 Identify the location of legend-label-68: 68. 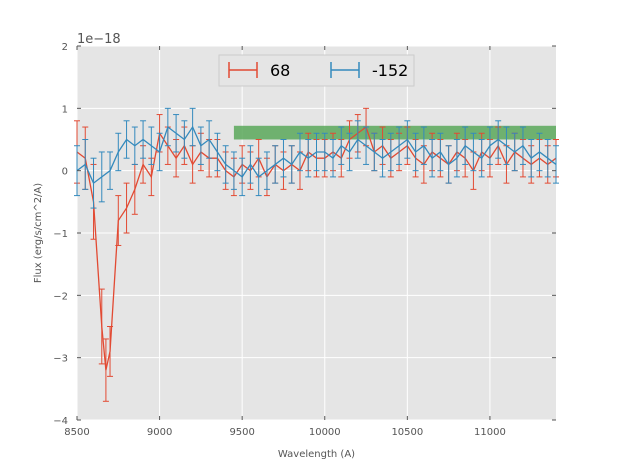
(280, 70).